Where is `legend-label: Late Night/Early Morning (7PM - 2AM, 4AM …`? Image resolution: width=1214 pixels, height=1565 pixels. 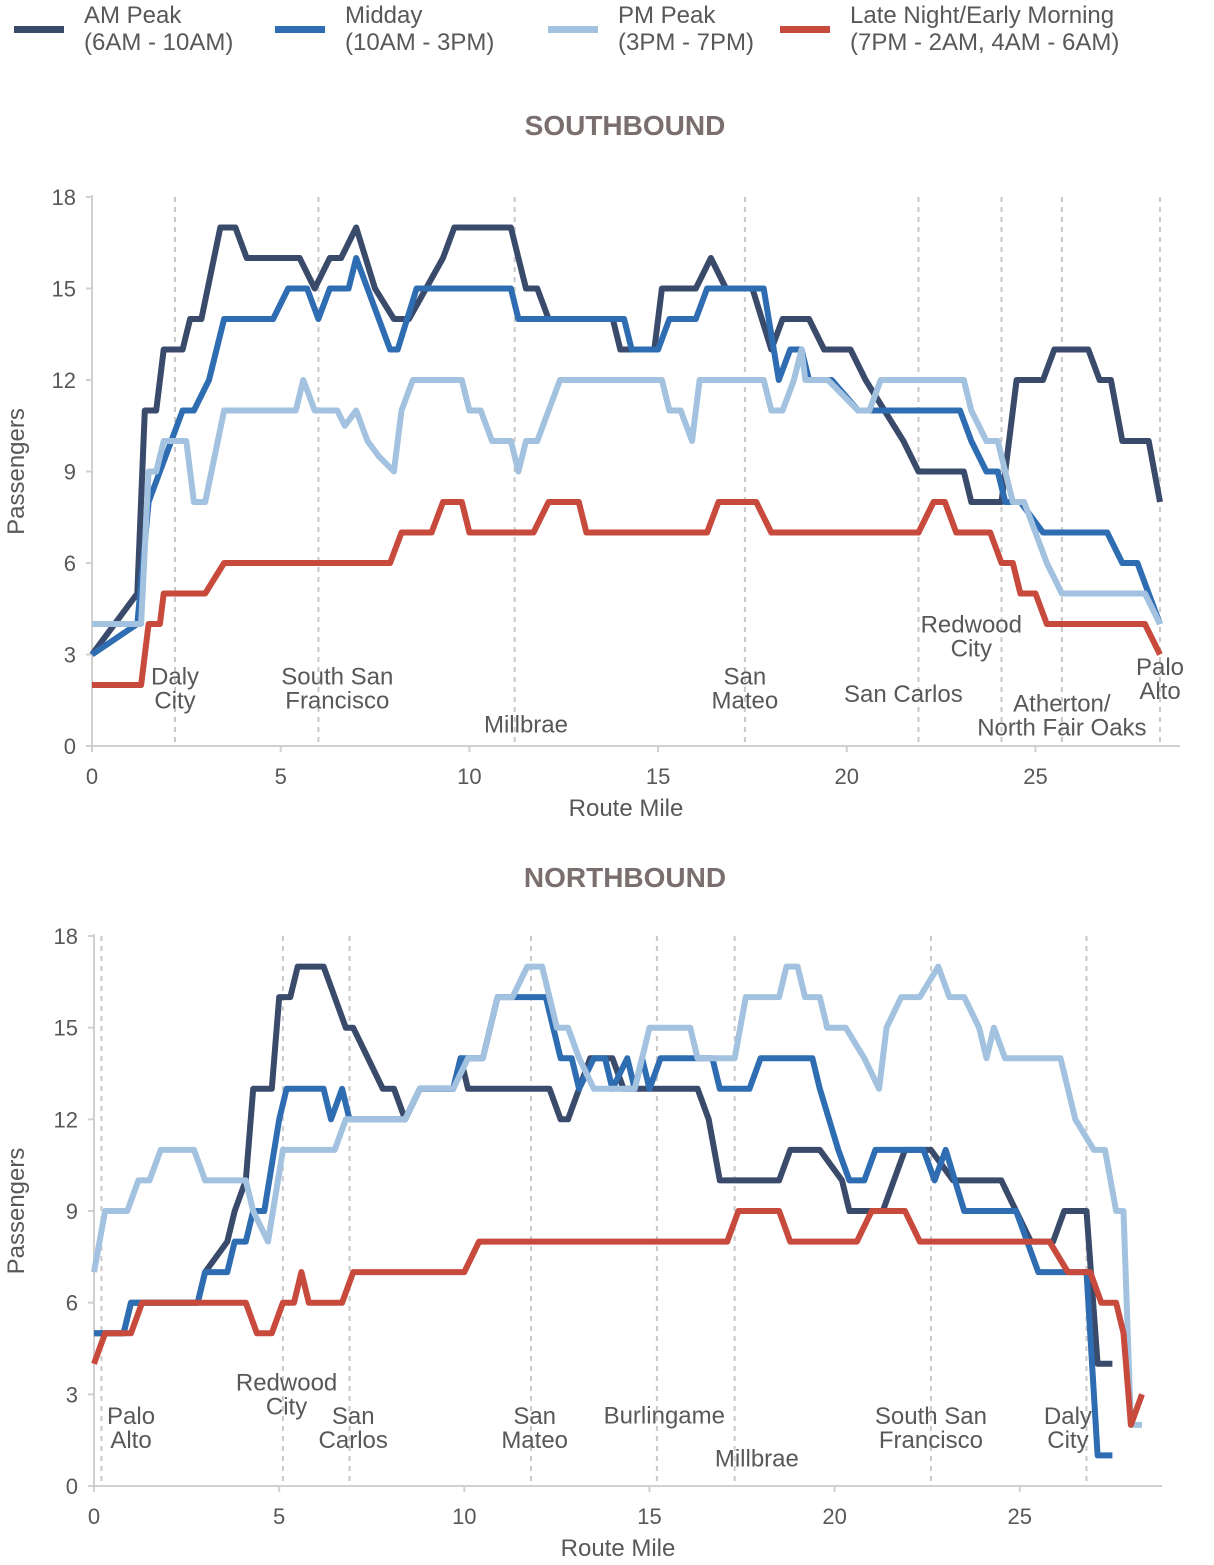 legend-label: Late Night/Early Morning (7PM - 2AM, 4AM … is located at coordinates (984, 29).